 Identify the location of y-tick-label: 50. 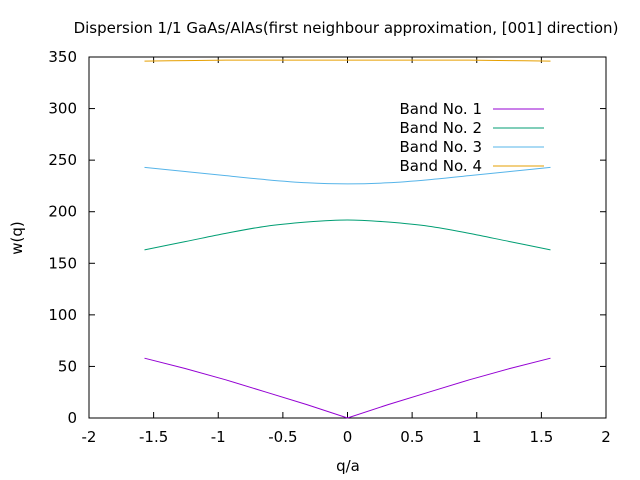
(67, 366).